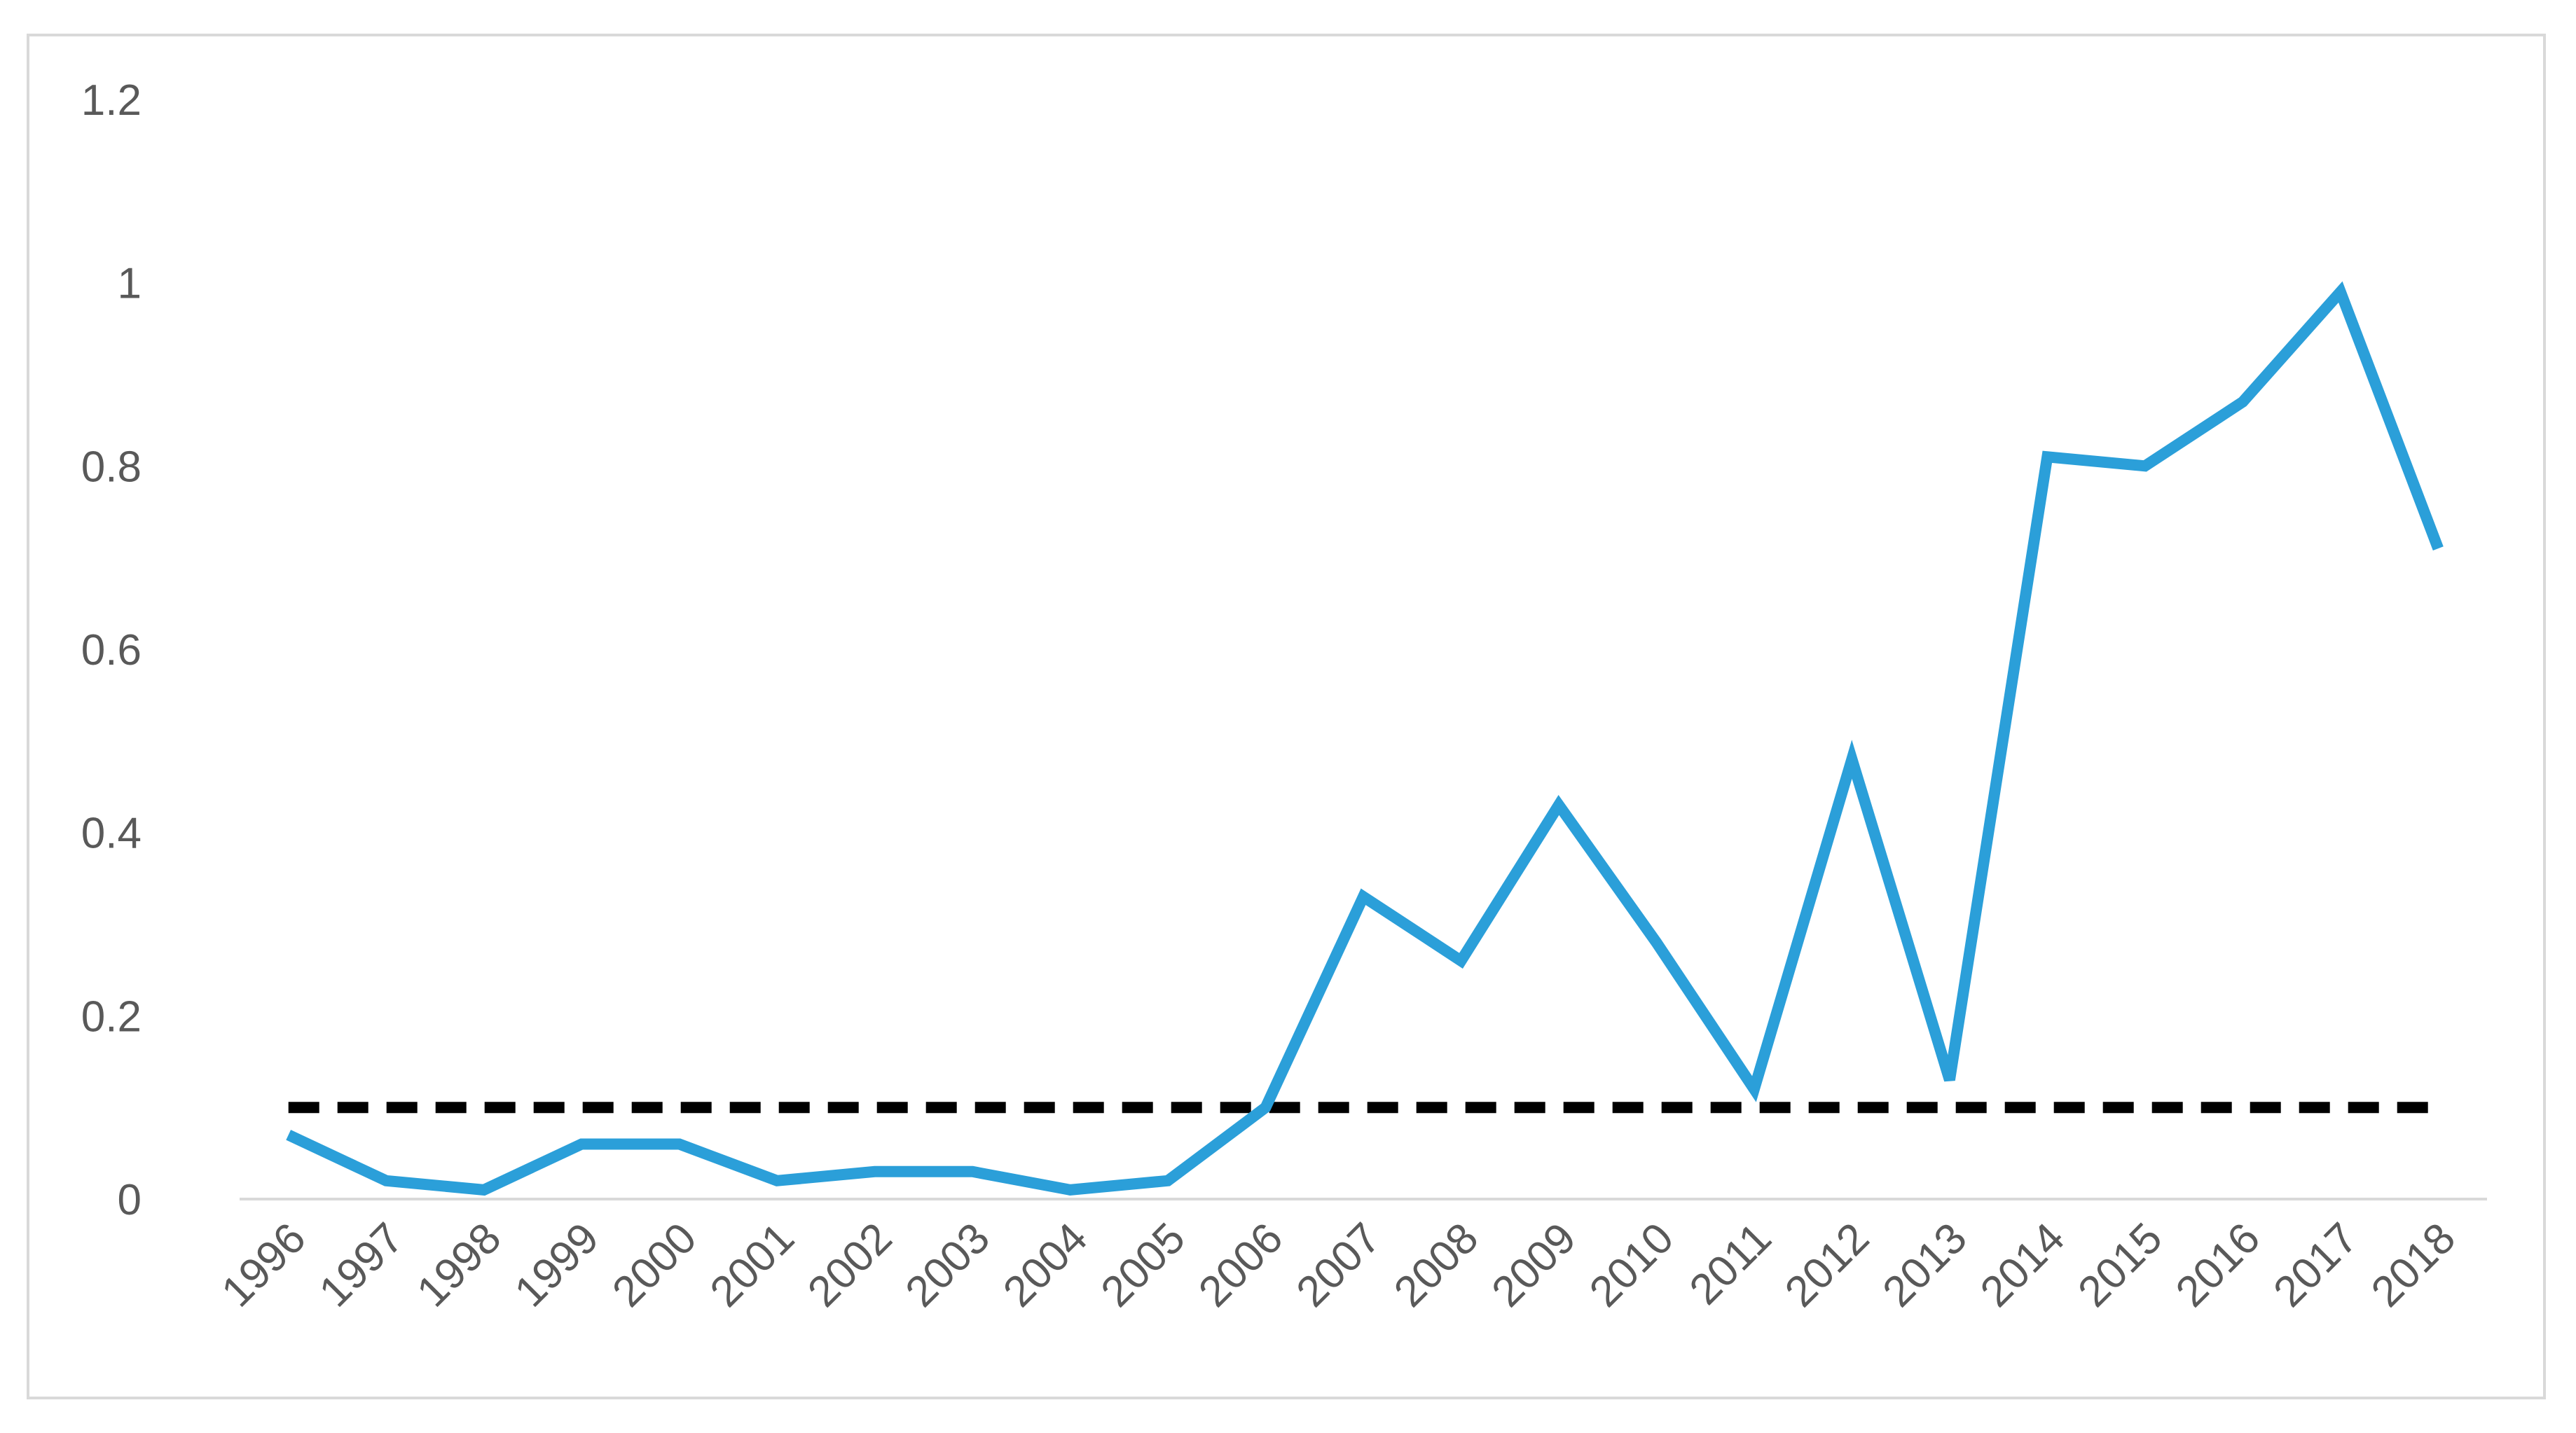 This screenshot has width=2576, height=1433. What do you see at coordinates (111, 101) in the screenshot?
I see `y-tick-label: 1.2` at bounding box center [111, 101].